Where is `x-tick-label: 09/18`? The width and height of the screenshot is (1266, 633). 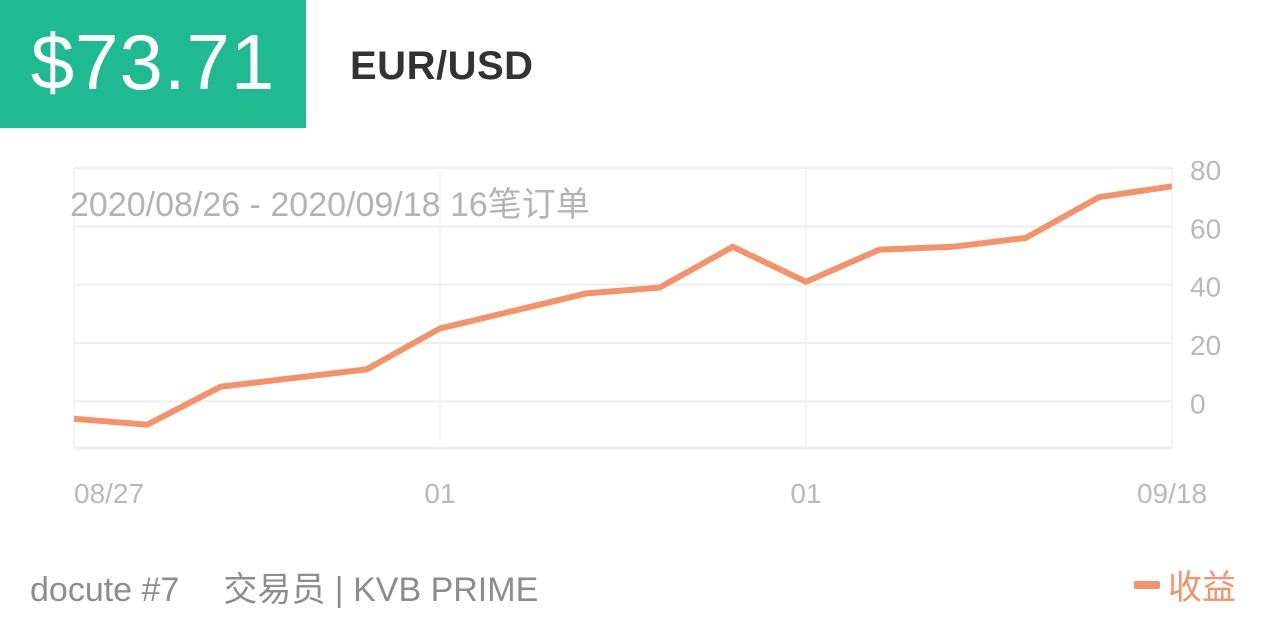
x-tick-label: 09/18 is located at coordinates (1172, 493).